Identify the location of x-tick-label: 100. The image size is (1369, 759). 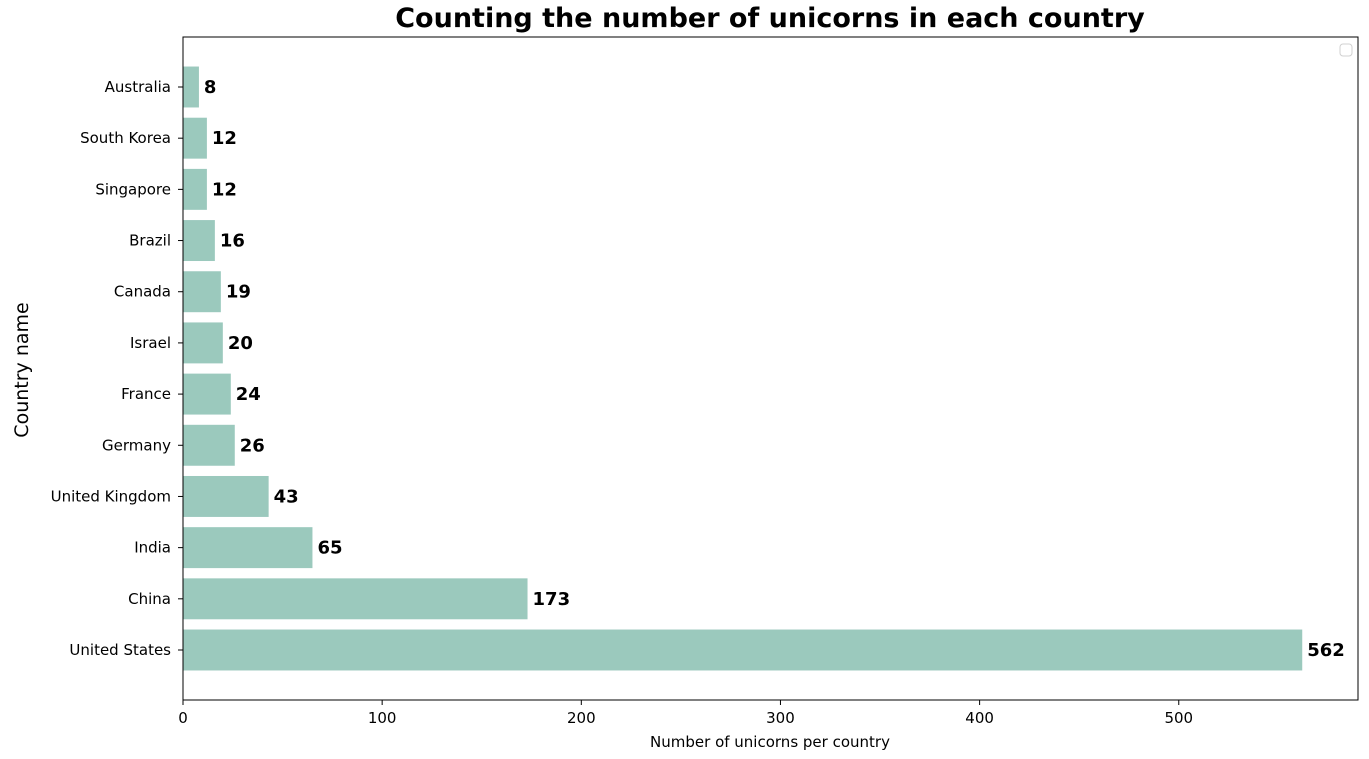
(382, 718).